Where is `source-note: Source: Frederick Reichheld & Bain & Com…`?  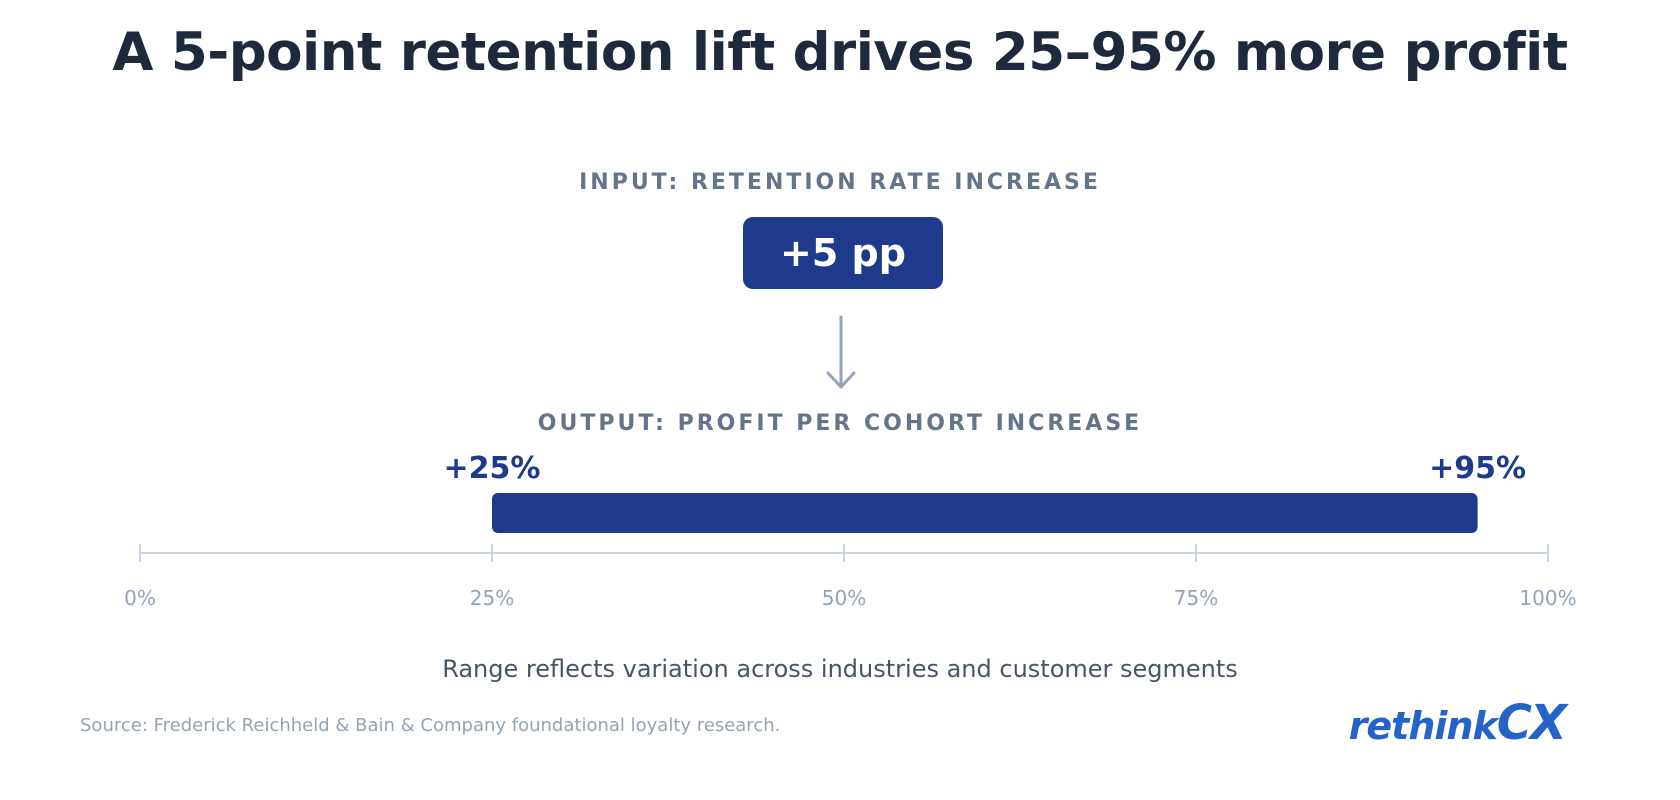
source-note: Source: Frederick Reichheld & Bain & Com… is located at coordinates (430, 725).